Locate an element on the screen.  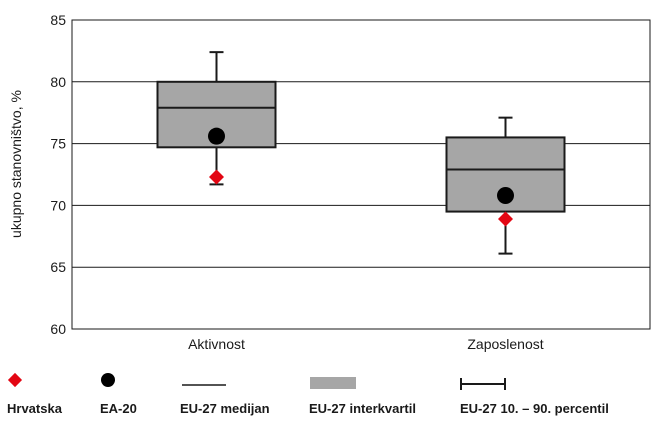
y-tick-label: 65 is located at coordinates (58, 267).